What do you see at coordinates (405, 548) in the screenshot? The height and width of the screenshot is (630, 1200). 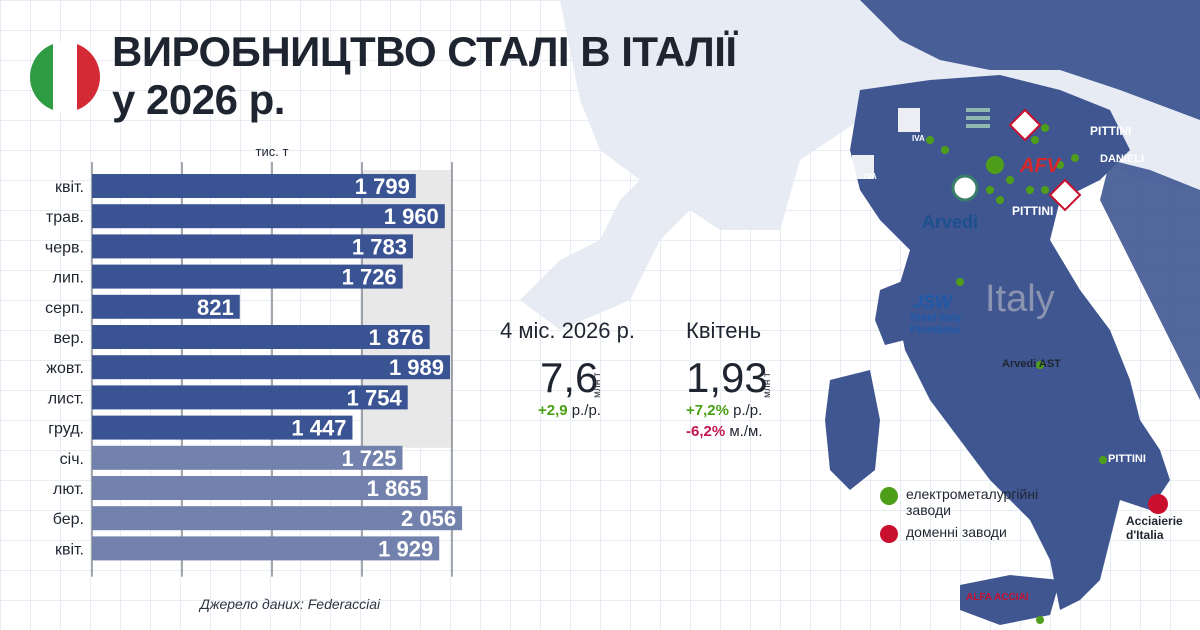 I see `value-label: 1 929` at bounding box center [405, 548].